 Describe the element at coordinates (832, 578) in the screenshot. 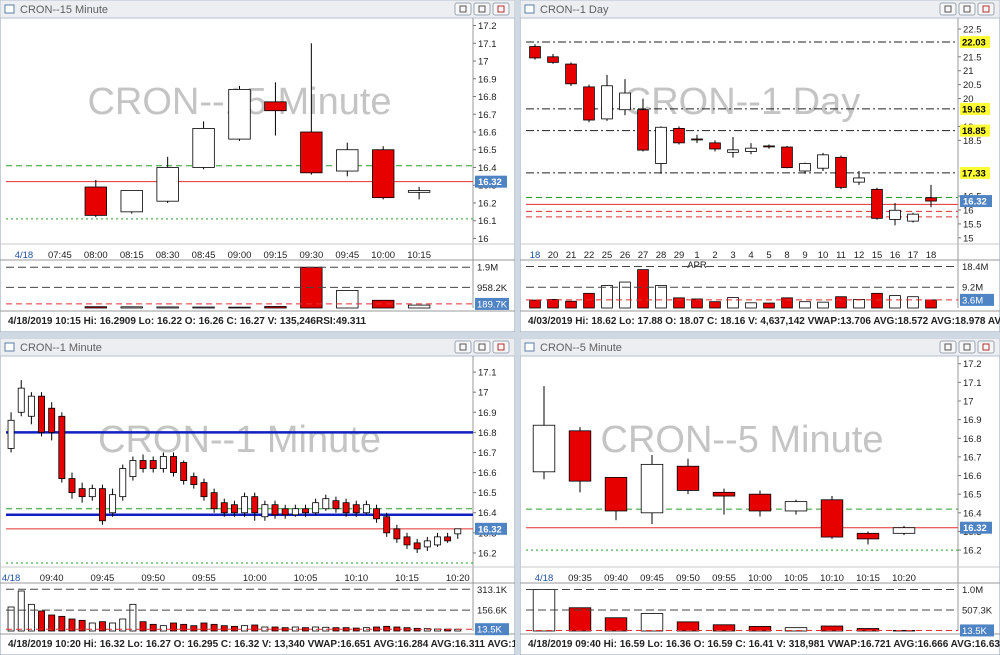

I see `x-tick-label: 10:10` at that location.